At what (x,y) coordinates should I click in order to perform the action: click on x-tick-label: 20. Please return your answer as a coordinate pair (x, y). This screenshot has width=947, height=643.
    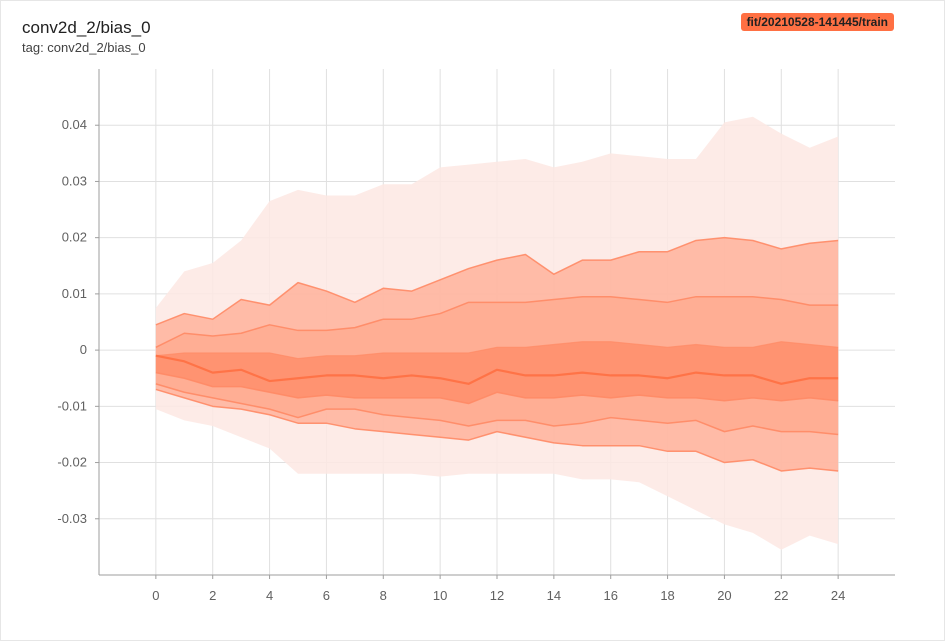
    Looking at the image, I should click on (724, 595).